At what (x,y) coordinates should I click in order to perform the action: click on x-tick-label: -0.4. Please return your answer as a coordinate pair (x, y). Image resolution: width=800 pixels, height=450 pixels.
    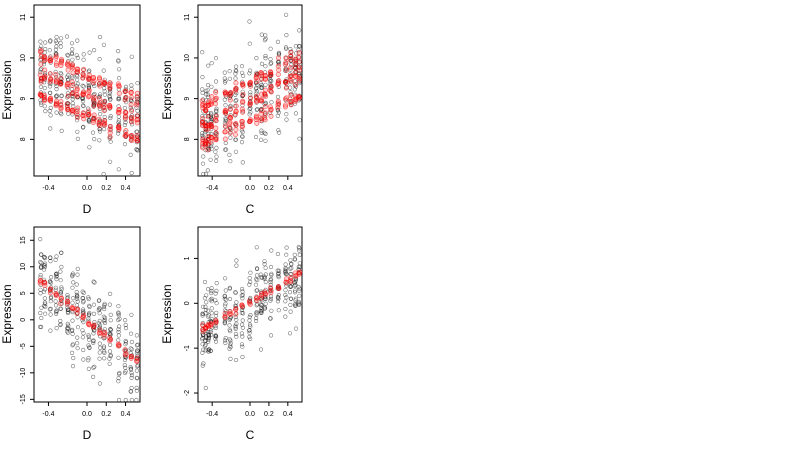
    Looking at the image, I should click on (212, 414).